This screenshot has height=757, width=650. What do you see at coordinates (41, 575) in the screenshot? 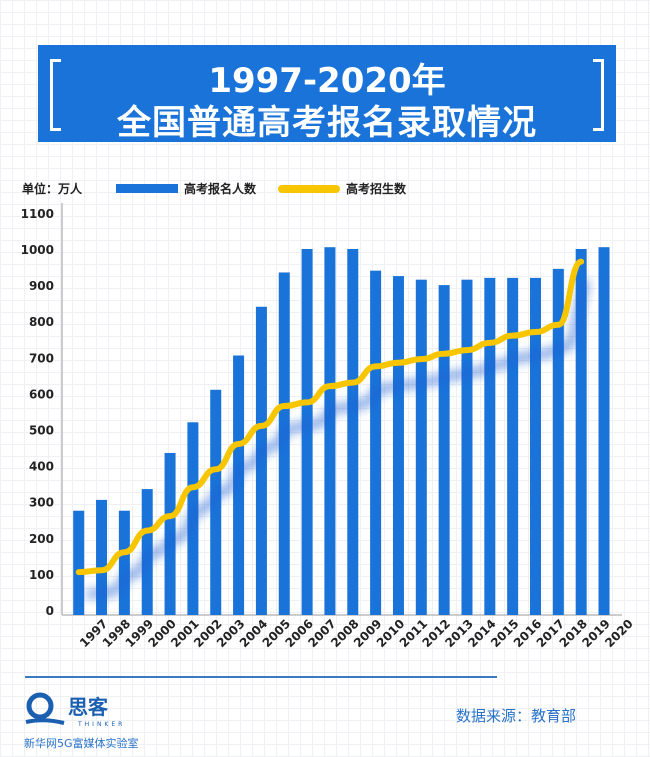
I see `y-tick-label: 100` at bounding box center [41, 575].